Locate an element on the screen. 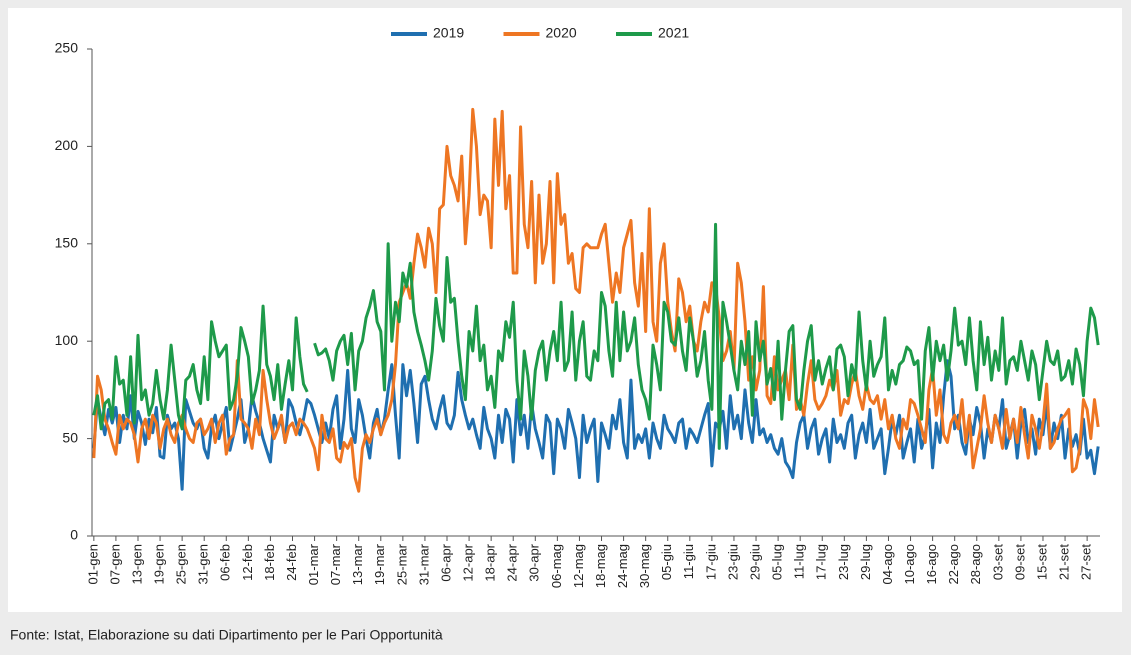 This screenshot has height=655, width=1131. x-tick-label: 29-lug is located at coordinates (865, 562).